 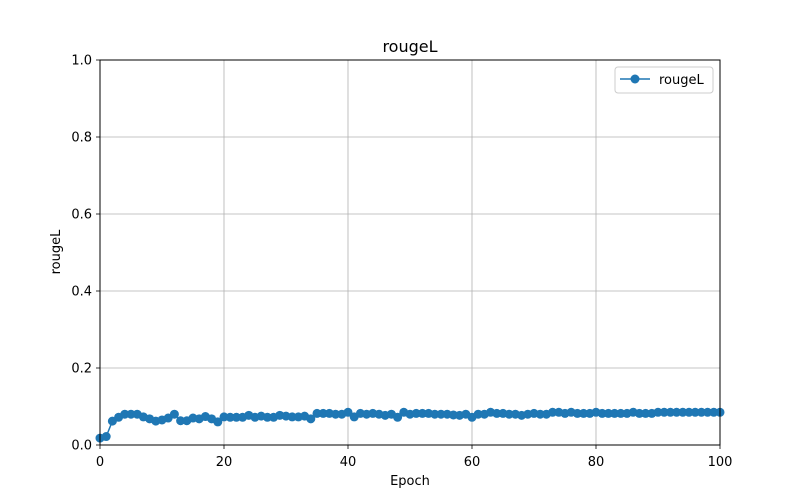 I want to click on chart-title: rougeL, so click(x=409, y=46).